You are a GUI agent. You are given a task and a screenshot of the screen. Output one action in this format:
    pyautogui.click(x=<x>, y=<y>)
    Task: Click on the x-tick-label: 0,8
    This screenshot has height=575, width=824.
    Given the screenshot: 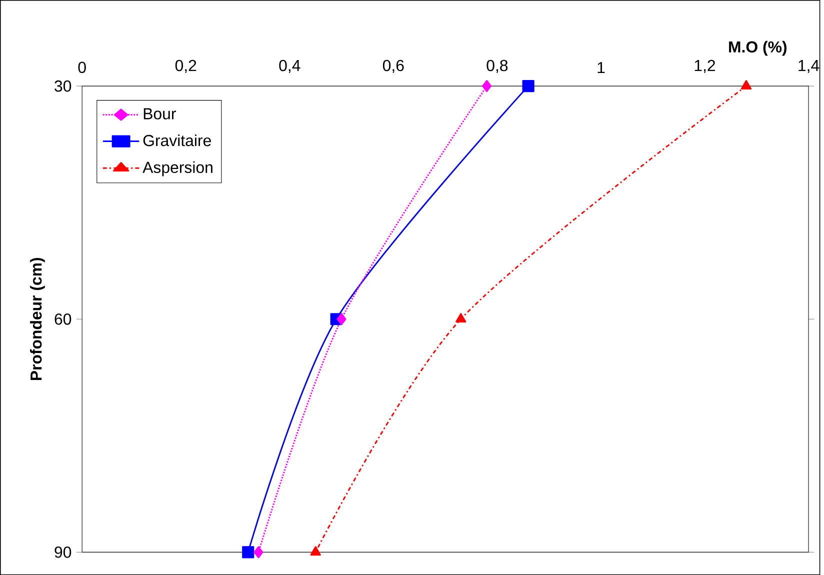 What is the action you would take?
    pyautogui.click(x=497, y=66)
    